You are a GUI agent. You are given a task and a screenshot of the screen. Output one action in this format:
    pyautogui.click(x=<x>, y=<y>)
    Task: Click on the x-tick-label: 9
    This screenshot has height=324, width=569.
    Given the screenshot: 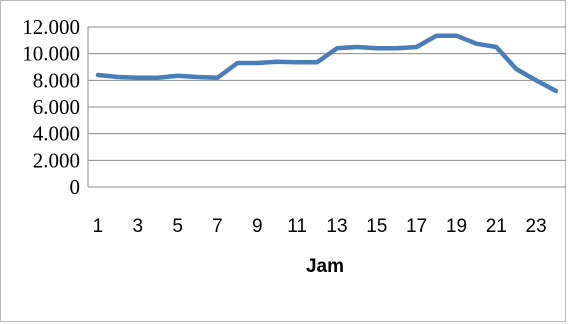 What is the action you would take?
    pyautogui.click(x=257, y=226)
    